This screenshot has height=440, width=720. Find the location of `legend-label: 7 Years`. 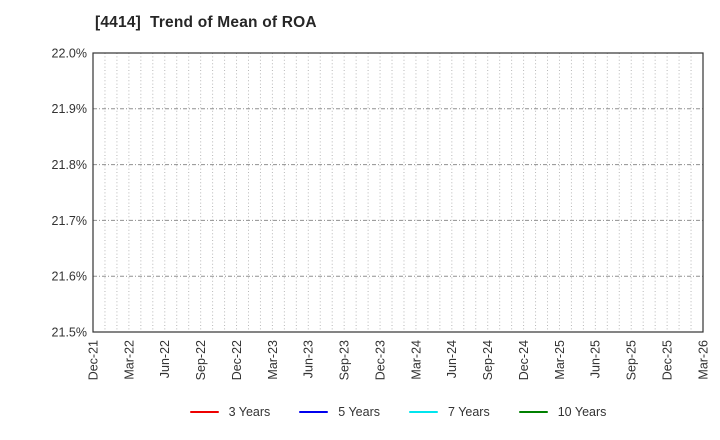

legend-label: 7 Years is located at coordinates (469, 412).